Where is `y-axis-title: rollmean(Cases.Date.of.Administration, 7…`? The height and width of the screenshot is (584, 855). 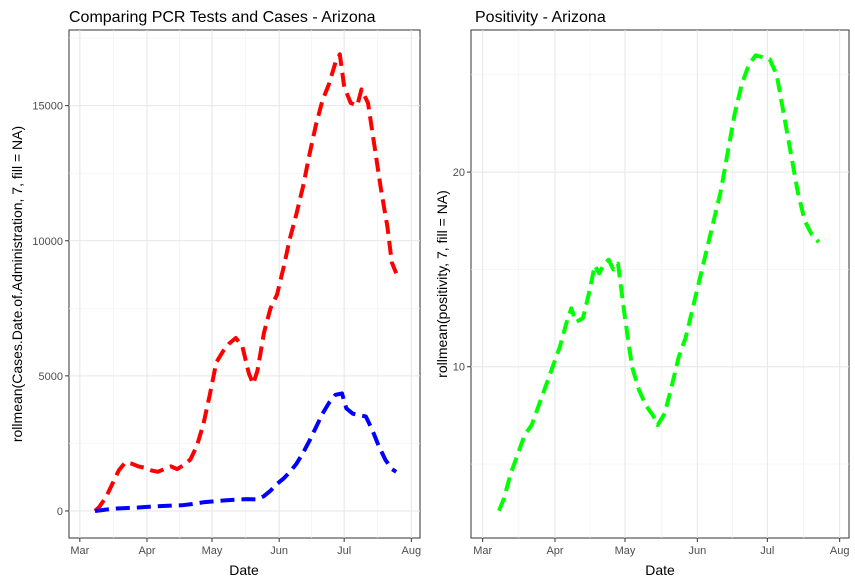
y-axis-title: rollmean(Cases.Date.of.Administration, 7… is located at coordinates (17, 284).